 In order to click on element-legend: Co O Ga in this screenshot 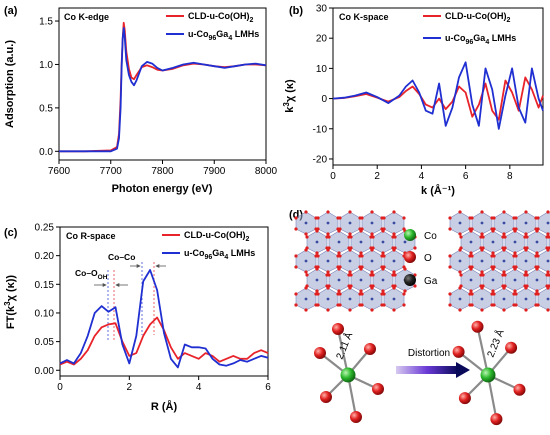, I will do `click(421, 258)`.